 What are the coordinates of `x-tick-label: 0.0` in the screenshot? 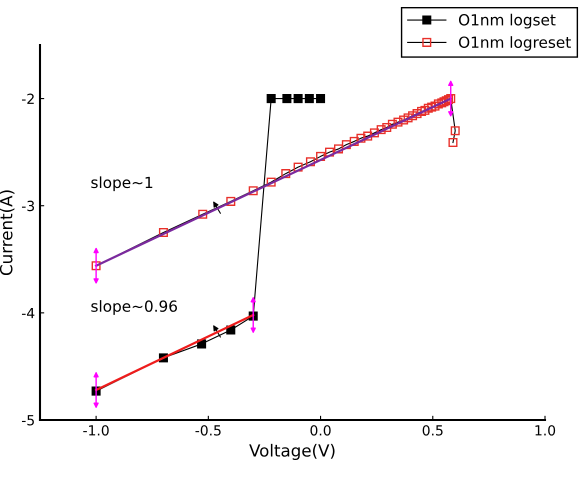 It's located at (320, 430).